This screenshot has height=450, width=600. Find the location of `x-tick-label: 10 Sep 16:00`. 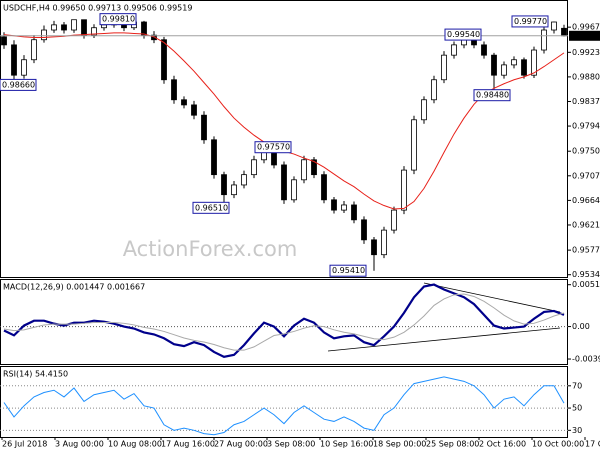

x-tick-label: 10 Sep 16:00 is located at coordinates (346, 444).